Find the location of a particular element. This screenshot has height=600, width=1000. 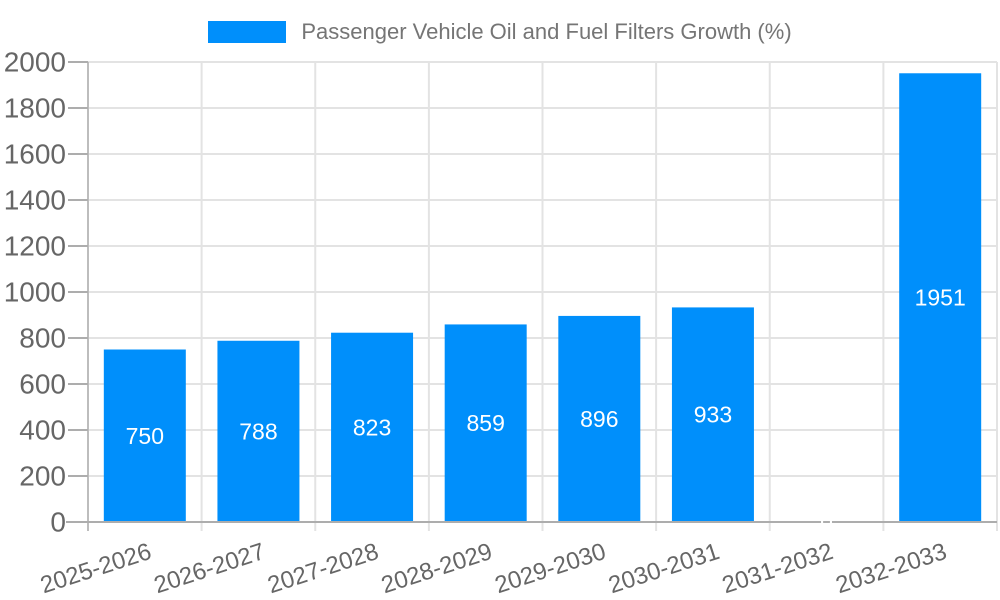

bar-value-label: 1951 is located at coordinates (940, 298).